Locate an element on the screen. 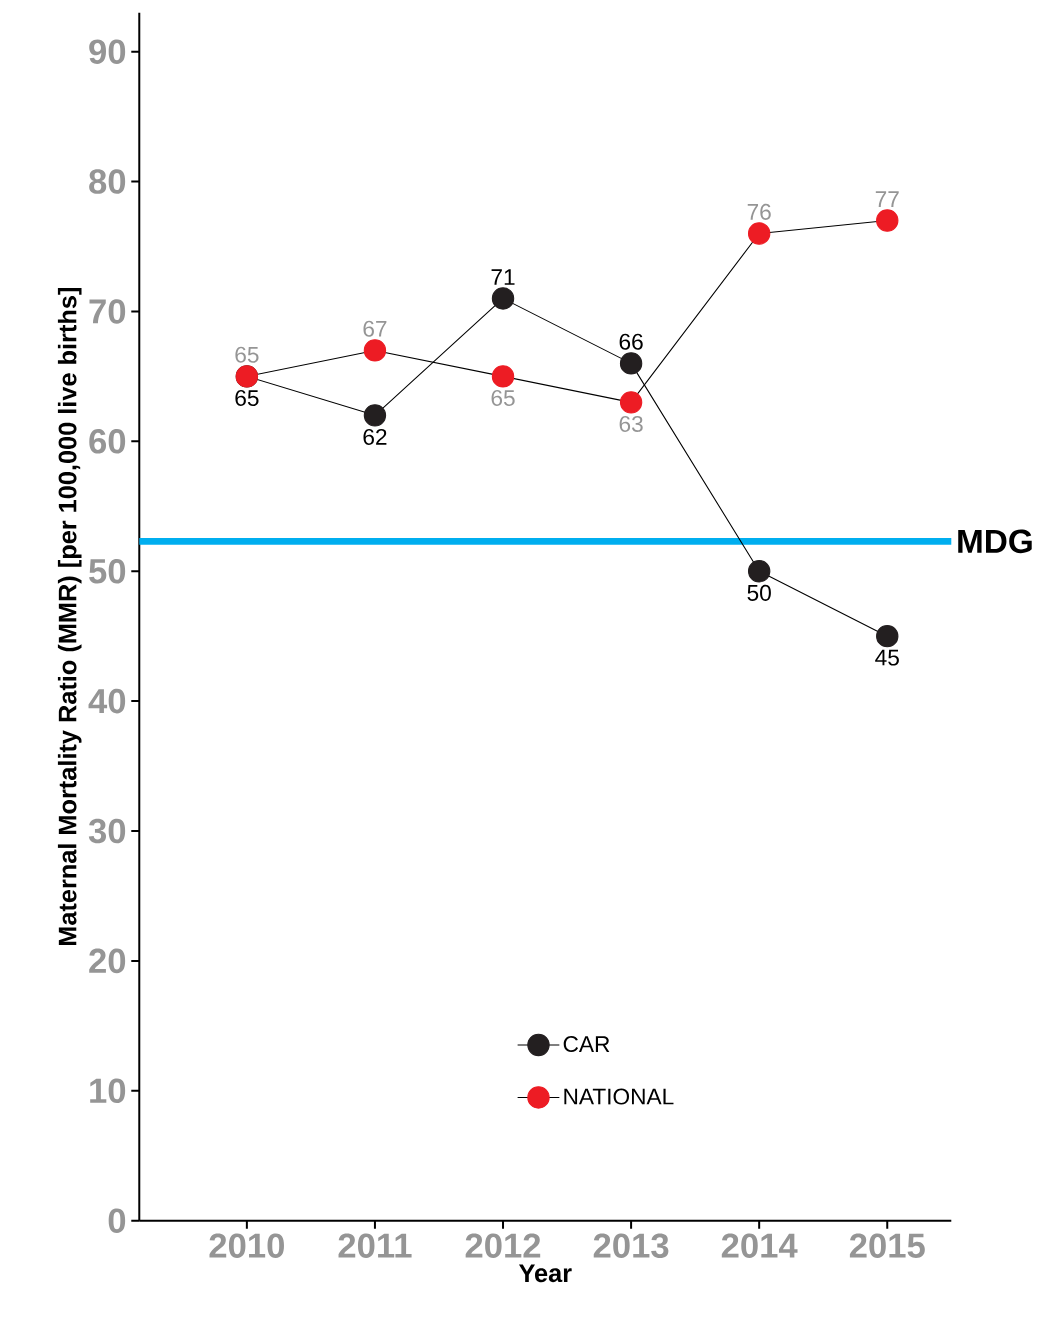 The width and height of the screenshot is (1053, 1322). y-tick-label: 80 is located at coordinates (106, 181).